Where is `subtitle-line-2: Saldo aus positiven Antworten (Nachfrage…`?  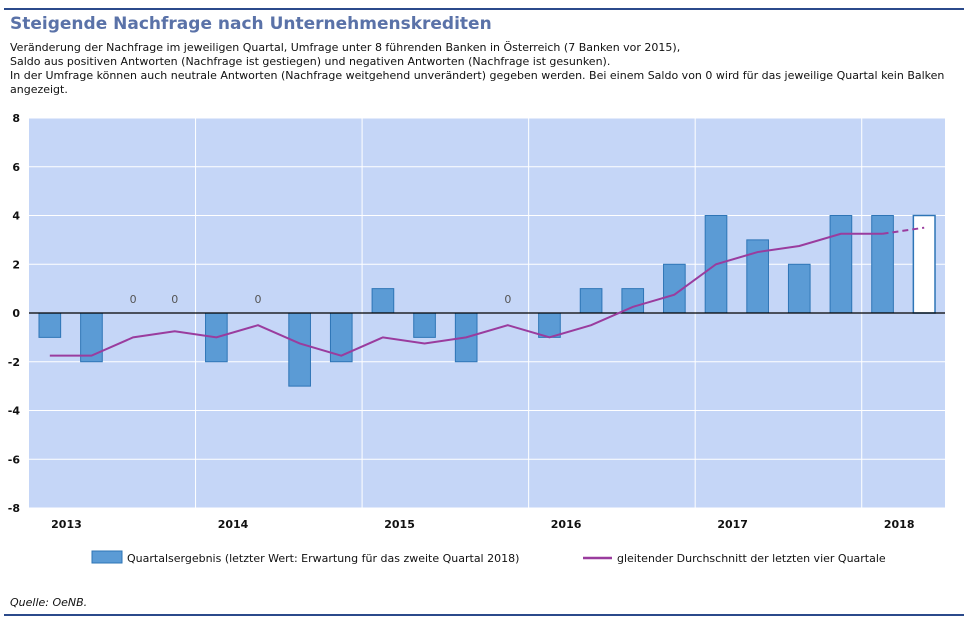 subtitle-line-2: Saldo aus positiven Antworten (Nachfrage… is located at coordinates (310, 61).